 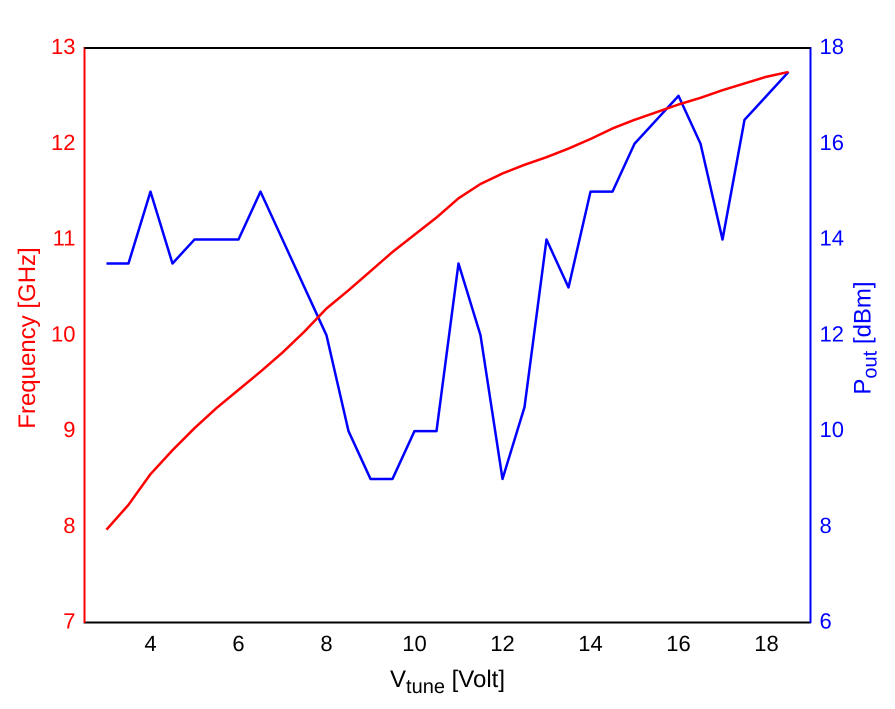 What do you see at coordinates (826, 621) in the screenshot?
I see `y2-tick-label: 6` at bounding box center [826, 621].